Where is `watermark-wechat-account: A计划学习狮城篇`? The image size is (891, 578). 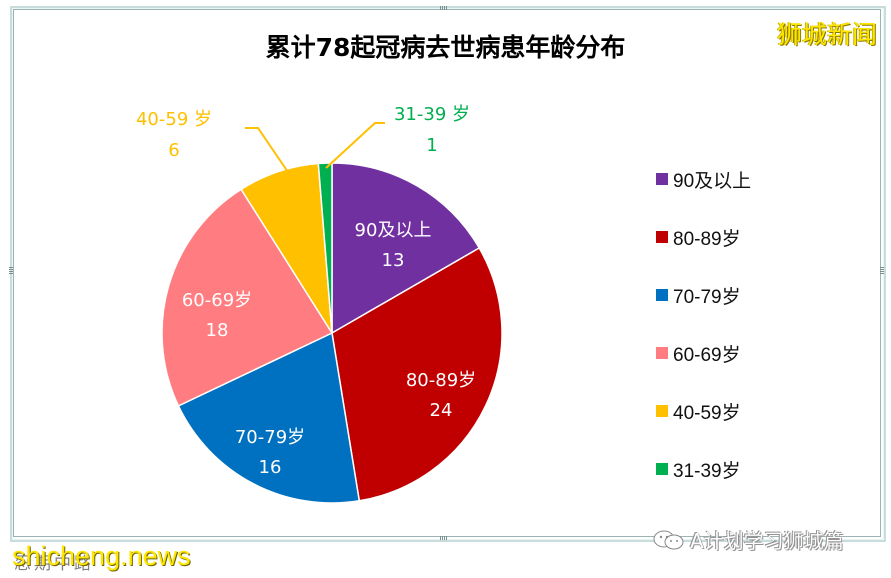 watermark-wechat-account: A计划学习狮城篇 is located at coordinates (748, 539).